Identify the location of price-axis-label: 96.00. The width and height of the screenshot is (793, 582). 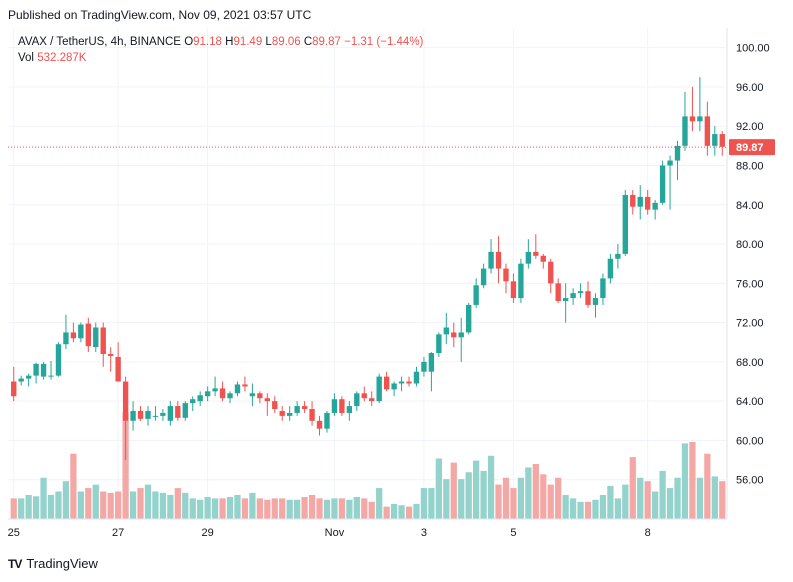
(750, 88).